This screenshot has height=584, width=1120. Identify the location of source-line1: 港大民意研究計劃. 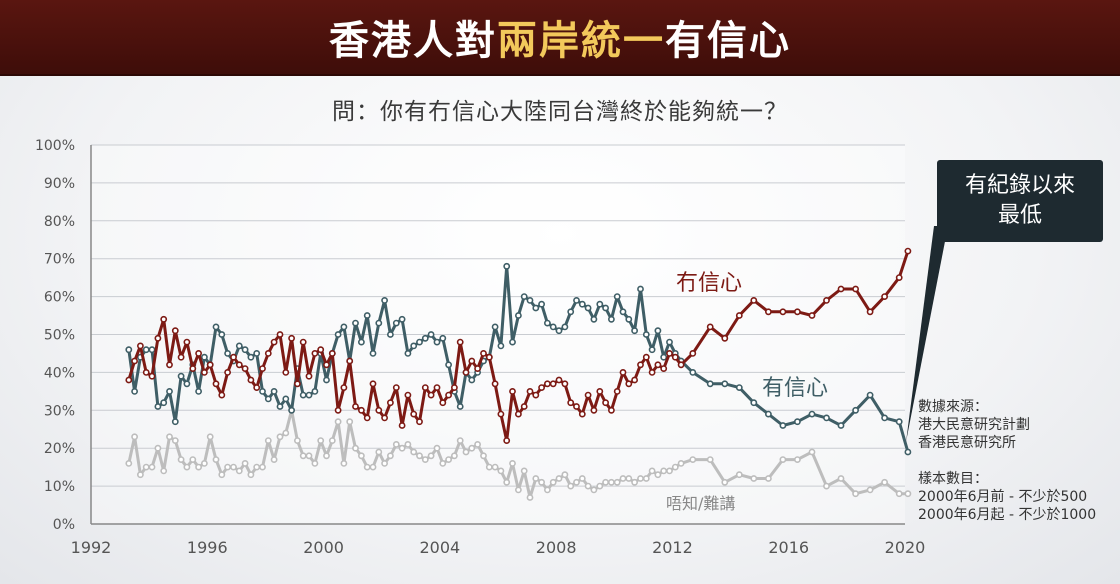
(974, 425).